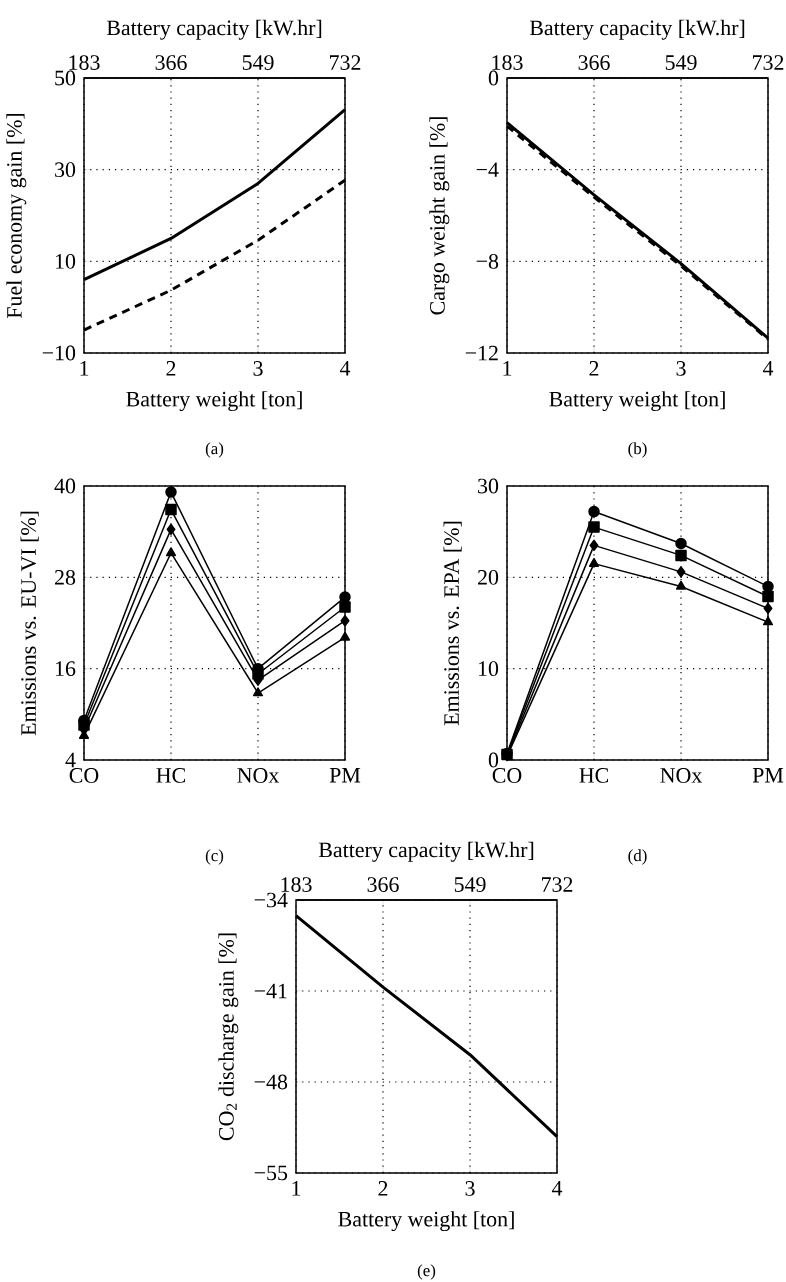  Describe the element at coordinates (271, 900) in the screenshot. I see `y-tick-label: −34` at that location.